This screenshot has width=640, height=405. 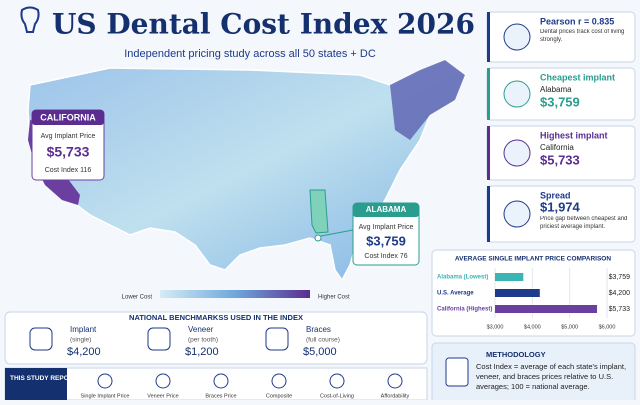 I want to click on x-tick-label: $5,000, so click(x=569, y=327).